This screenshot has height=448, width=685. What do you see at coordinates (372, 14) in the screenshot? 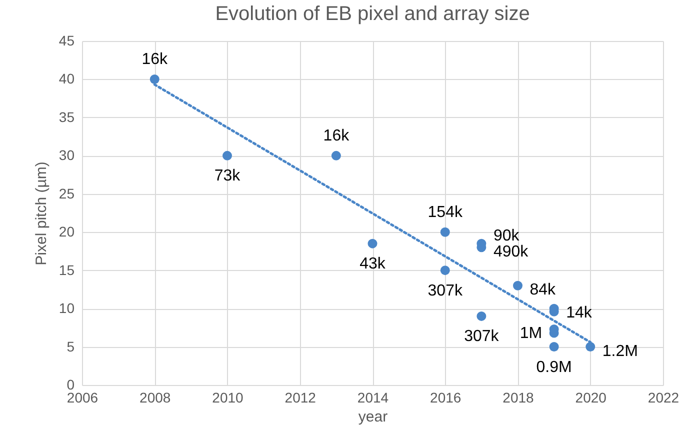
I see `chart-title: Evolution of EB pixel and array size` at bounding box center [372, 14].